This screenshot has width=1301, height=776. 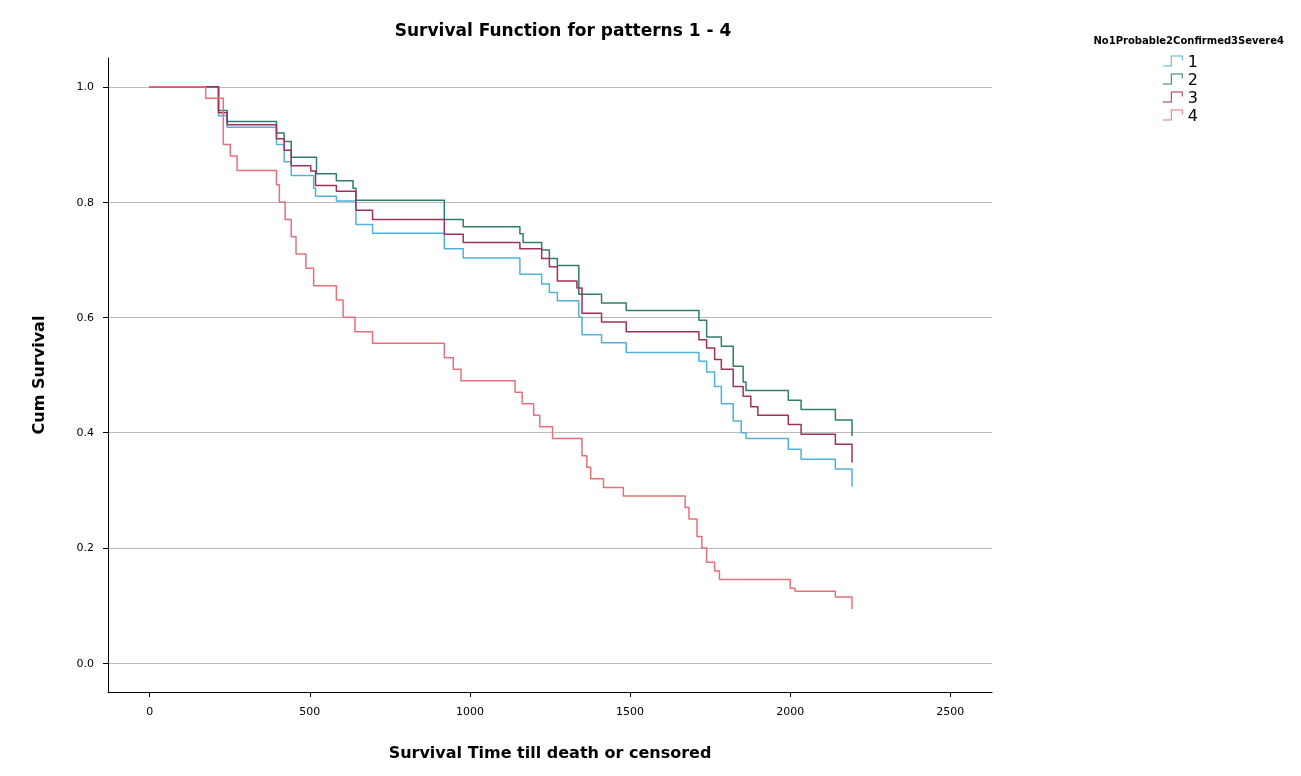 What do you see at coordinates (85, 663) in the screenshot?
I see `y-tick-label: 0.0` at bounding box center [85, 663].